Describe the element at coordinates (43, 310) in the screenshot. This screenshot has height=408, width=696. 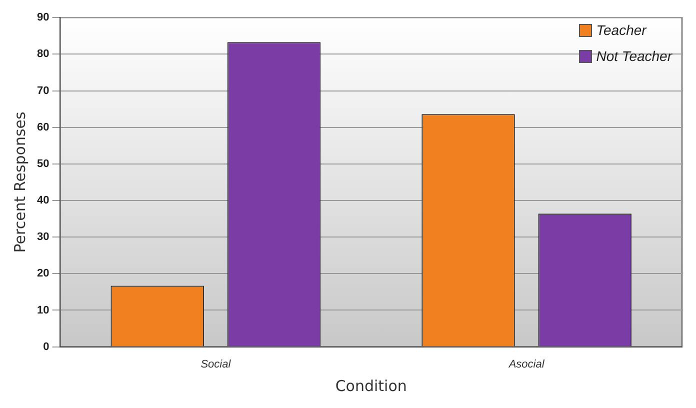
I see `y-tick-label: 10` at that location.